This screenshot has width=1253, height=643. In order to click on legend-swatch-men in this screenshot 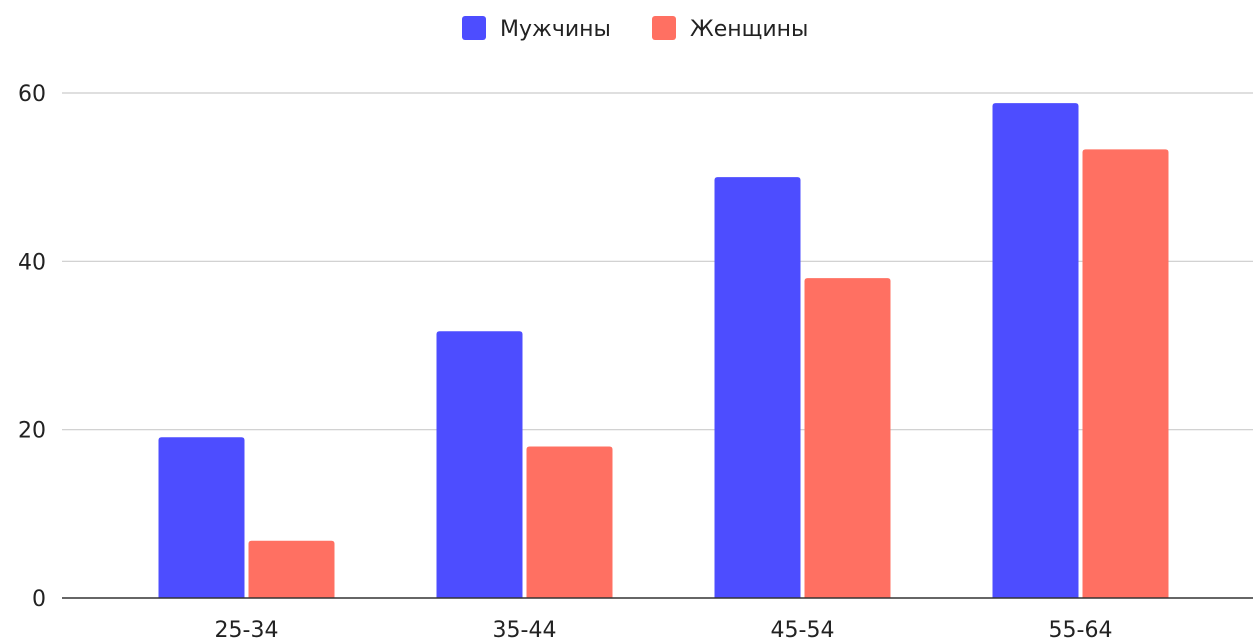, I will do `click(474, 28)`.